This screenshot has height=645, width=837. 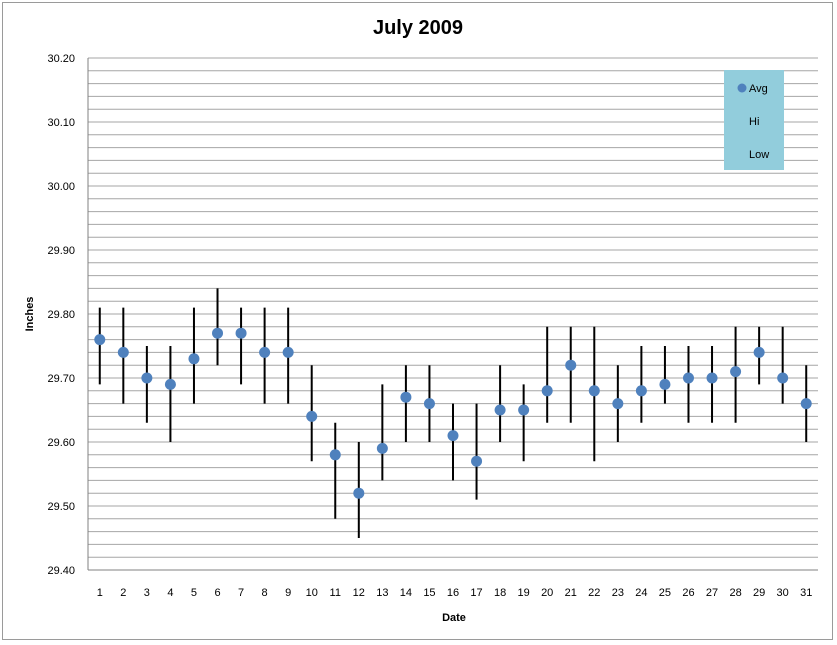 I want to click on x-tick-label: 28, so click(x=735, y=593).